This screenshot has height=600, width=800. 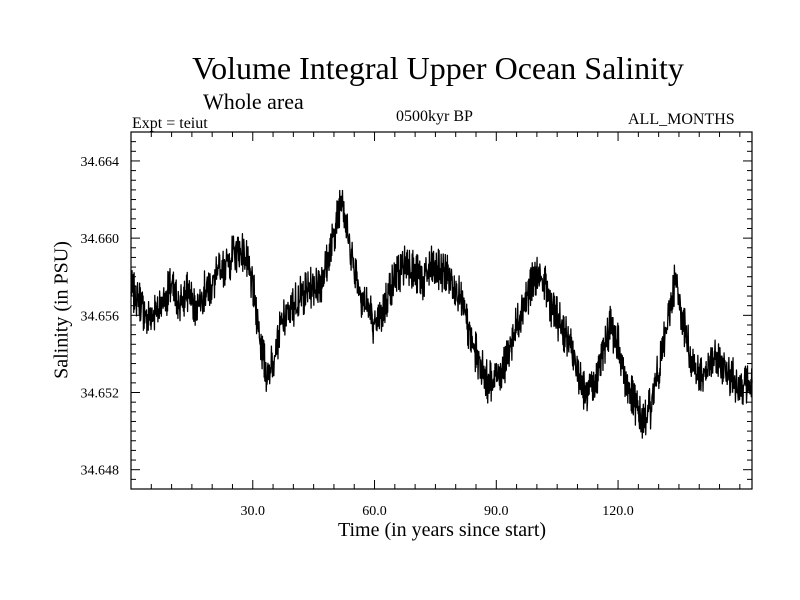 I want to click on chart-subtitle: Whole area, so click(x=253, y=101).